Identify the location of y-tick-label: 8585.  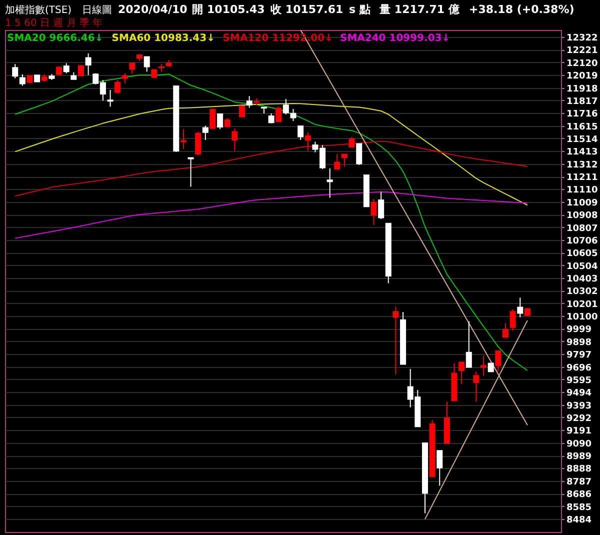
(579, 507).